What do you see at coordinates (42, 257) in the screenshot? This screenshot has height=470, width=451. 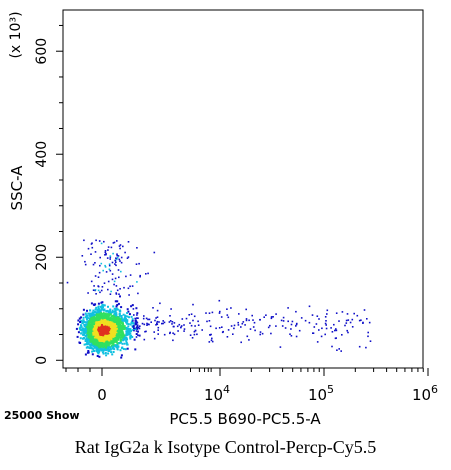 I see `y-tick-label: 200` at bounding box center [42, 257].